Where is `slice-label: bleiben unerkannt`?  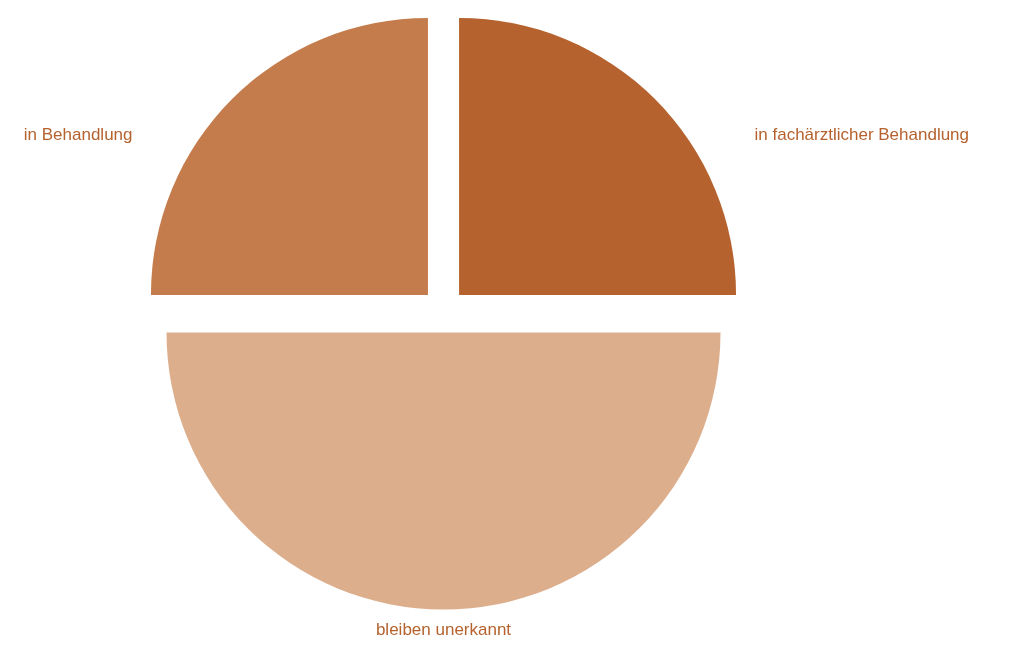 slice-label: bleiben unerkannt is located at coordinates (443, 629).